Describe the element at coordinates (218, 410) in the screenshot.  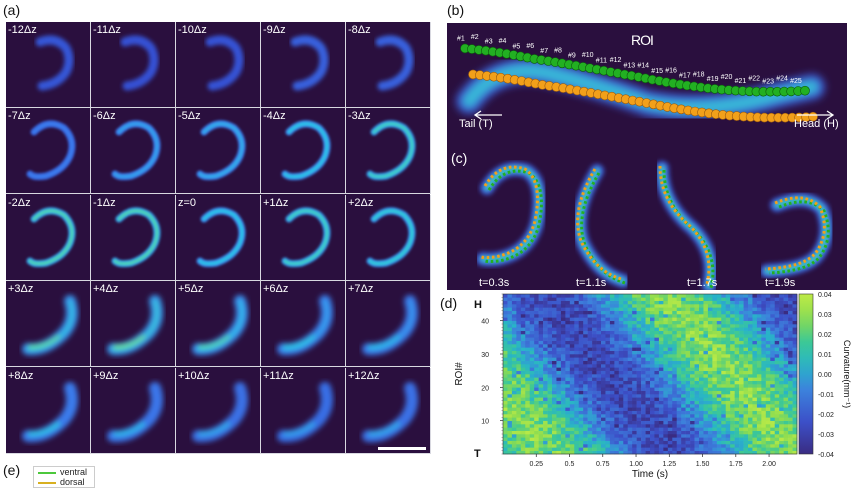
I see `z-slice-22: +10Δz` at that location.